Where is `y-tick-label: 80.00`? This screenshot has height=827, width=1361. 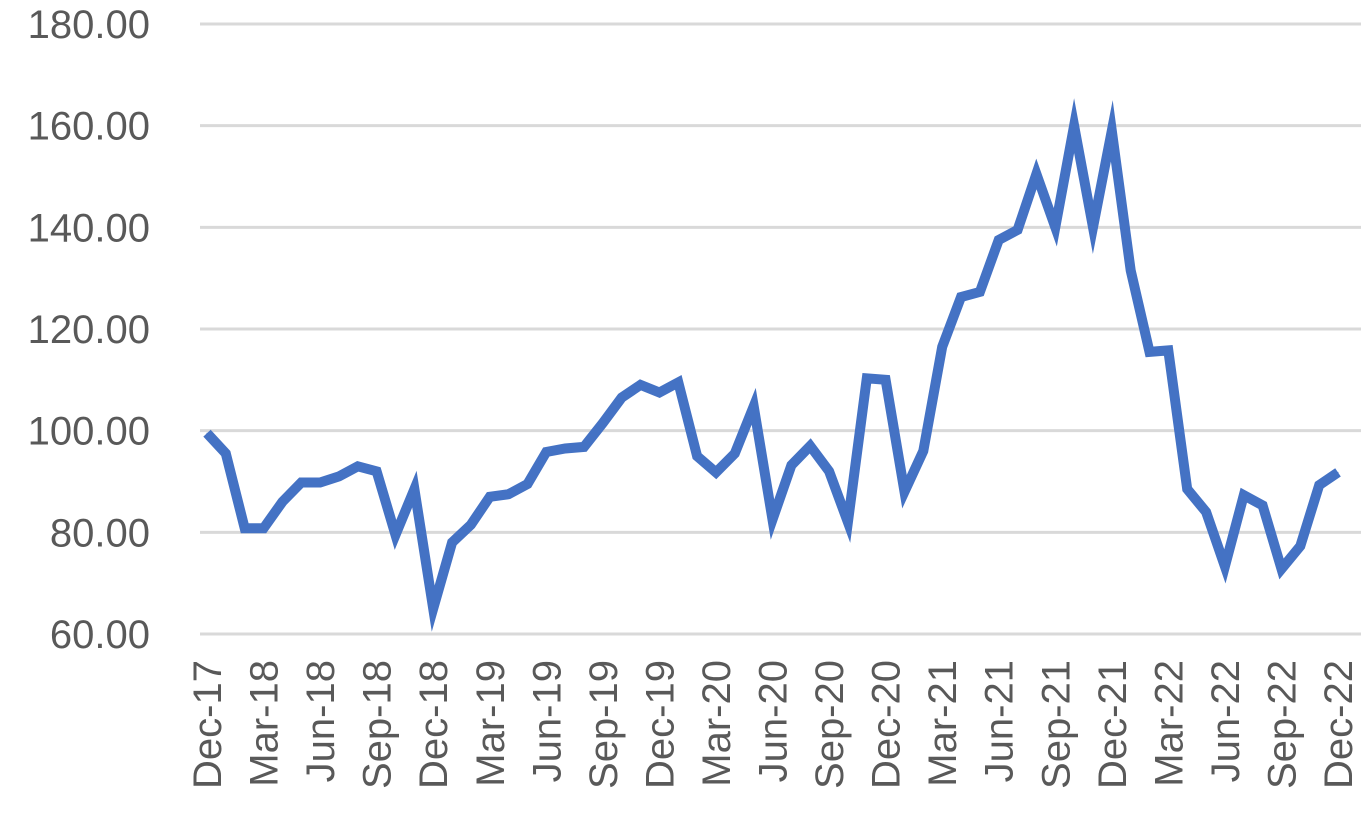
y-tick-label: 80.00 is located at coordinates (100, 533).